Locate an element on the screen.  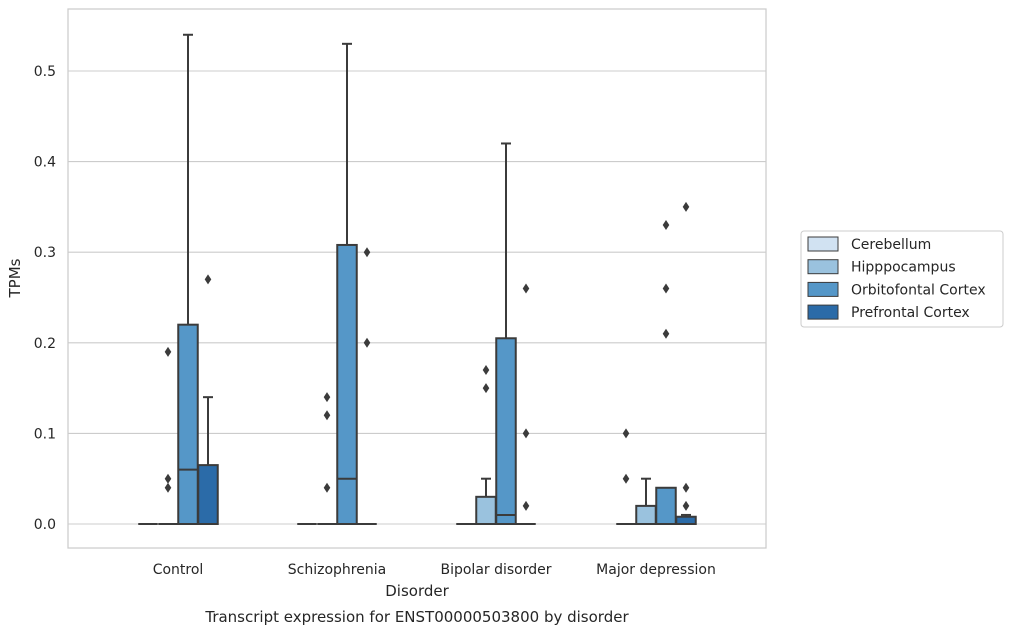
x-tick-label: Major depression is located at coordinates (656, 570).